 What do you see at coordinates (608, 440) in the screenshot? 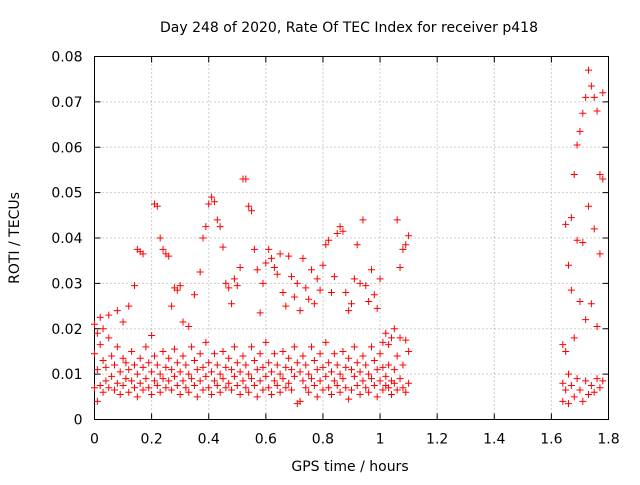
I see `x-tick-label: 1.8` at bounding box center [608, 440].